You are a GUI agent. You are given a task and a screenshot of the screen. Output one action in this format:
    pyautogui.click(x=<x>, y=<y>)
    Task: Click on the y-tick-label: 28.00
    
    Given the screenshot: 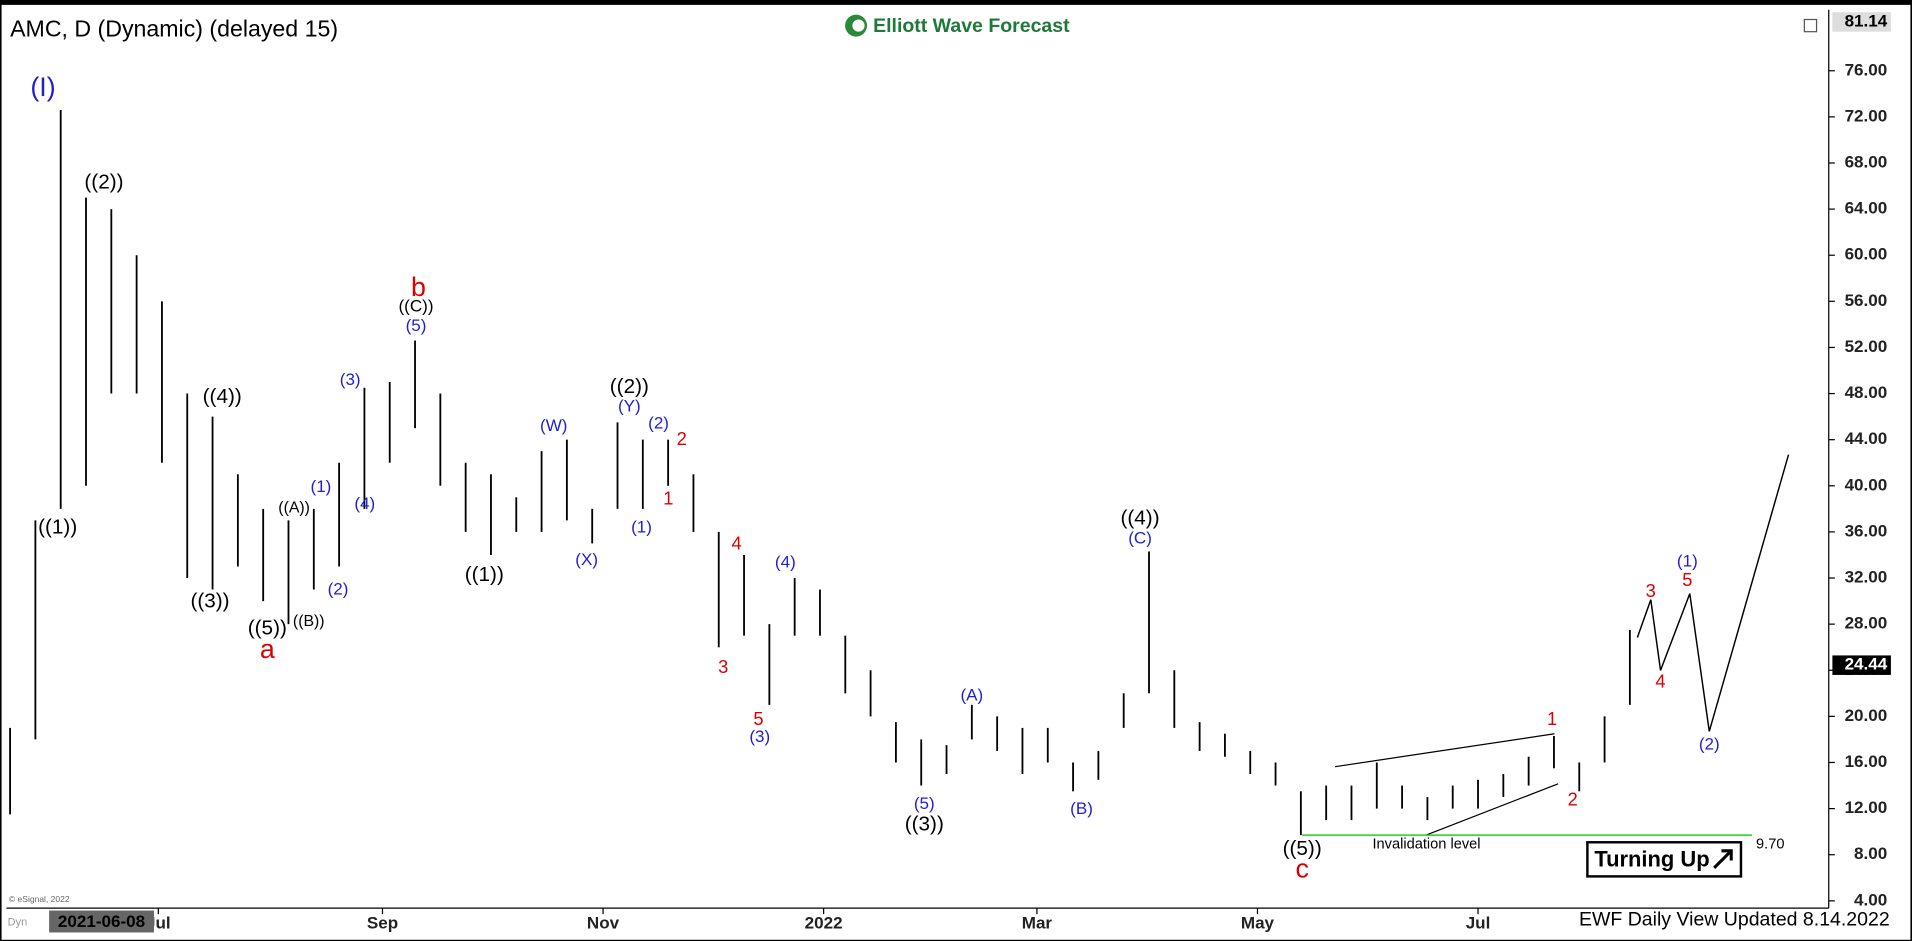 What is the action you would take?
    pyautogui.click(x=1866, y=623)
    